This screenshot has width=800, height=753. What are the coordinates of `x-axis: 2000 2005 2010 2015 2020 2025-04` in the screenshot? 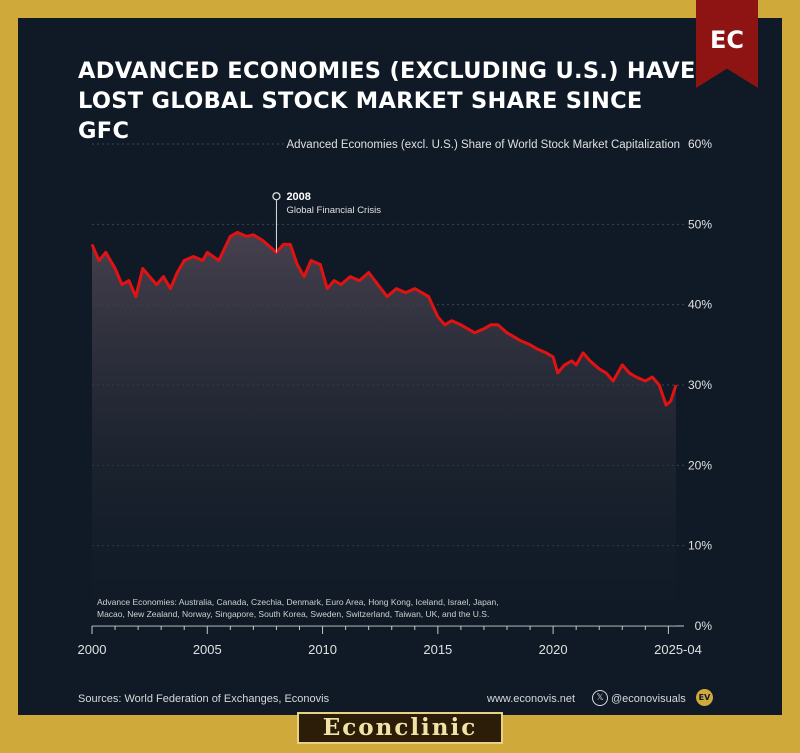 It's located at (390, 641).